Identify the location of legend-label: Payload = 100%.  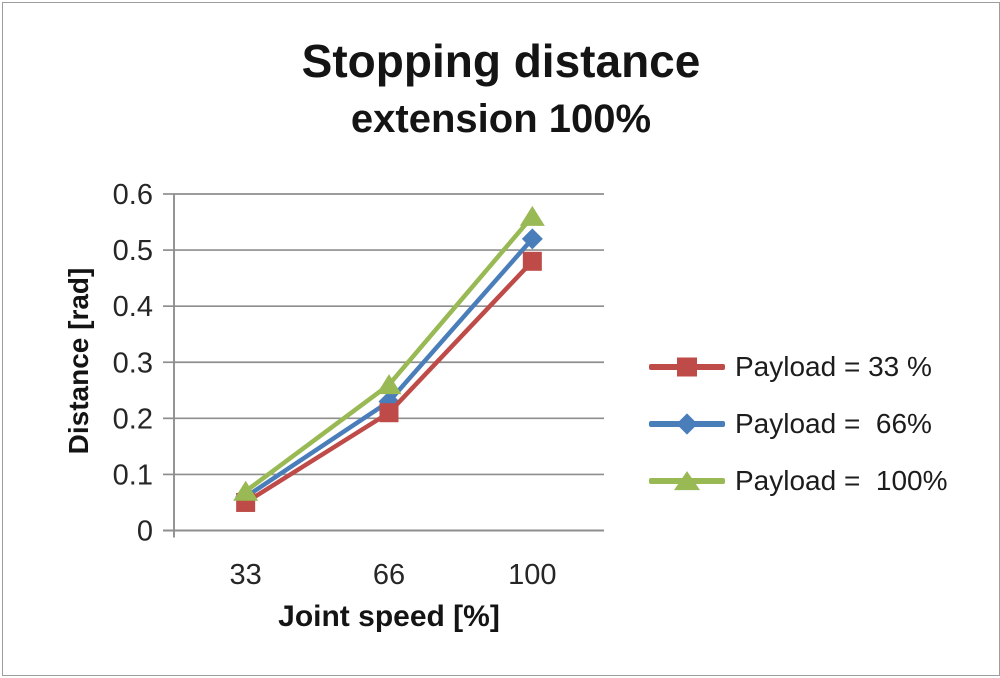
(841, 480).